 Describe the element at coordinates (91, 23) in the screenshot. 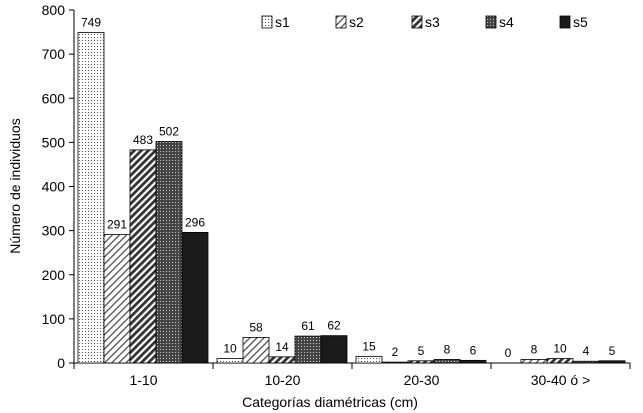

I see `bar-value-label: 749` at that location.